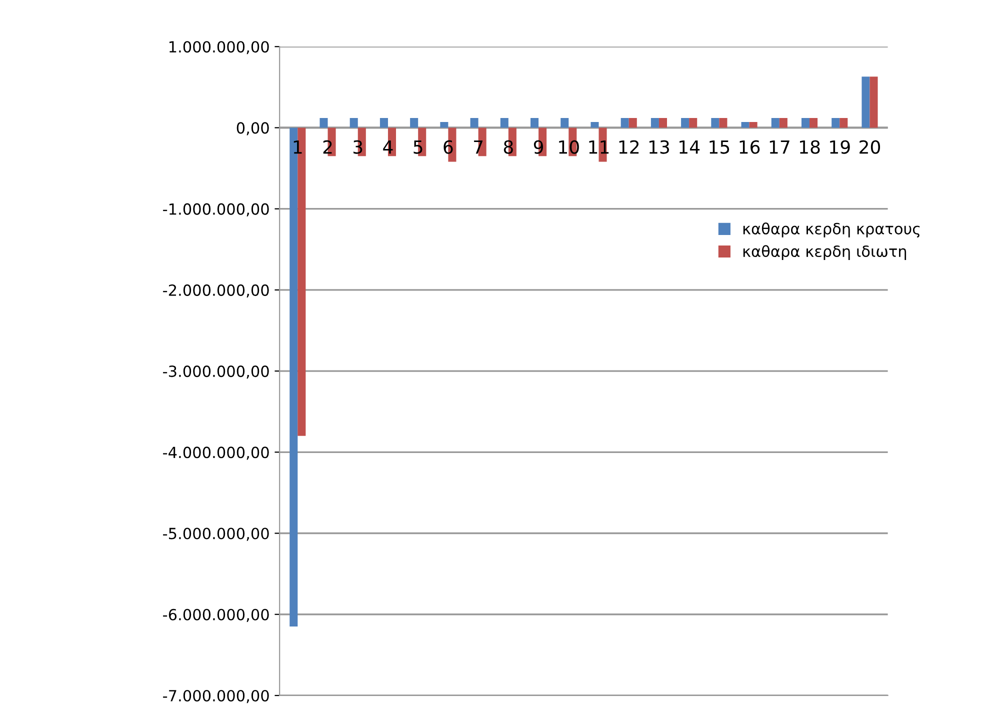  I want to click on legend-label: καθαρα κερδη ιδιωτη, so click(824, 252).